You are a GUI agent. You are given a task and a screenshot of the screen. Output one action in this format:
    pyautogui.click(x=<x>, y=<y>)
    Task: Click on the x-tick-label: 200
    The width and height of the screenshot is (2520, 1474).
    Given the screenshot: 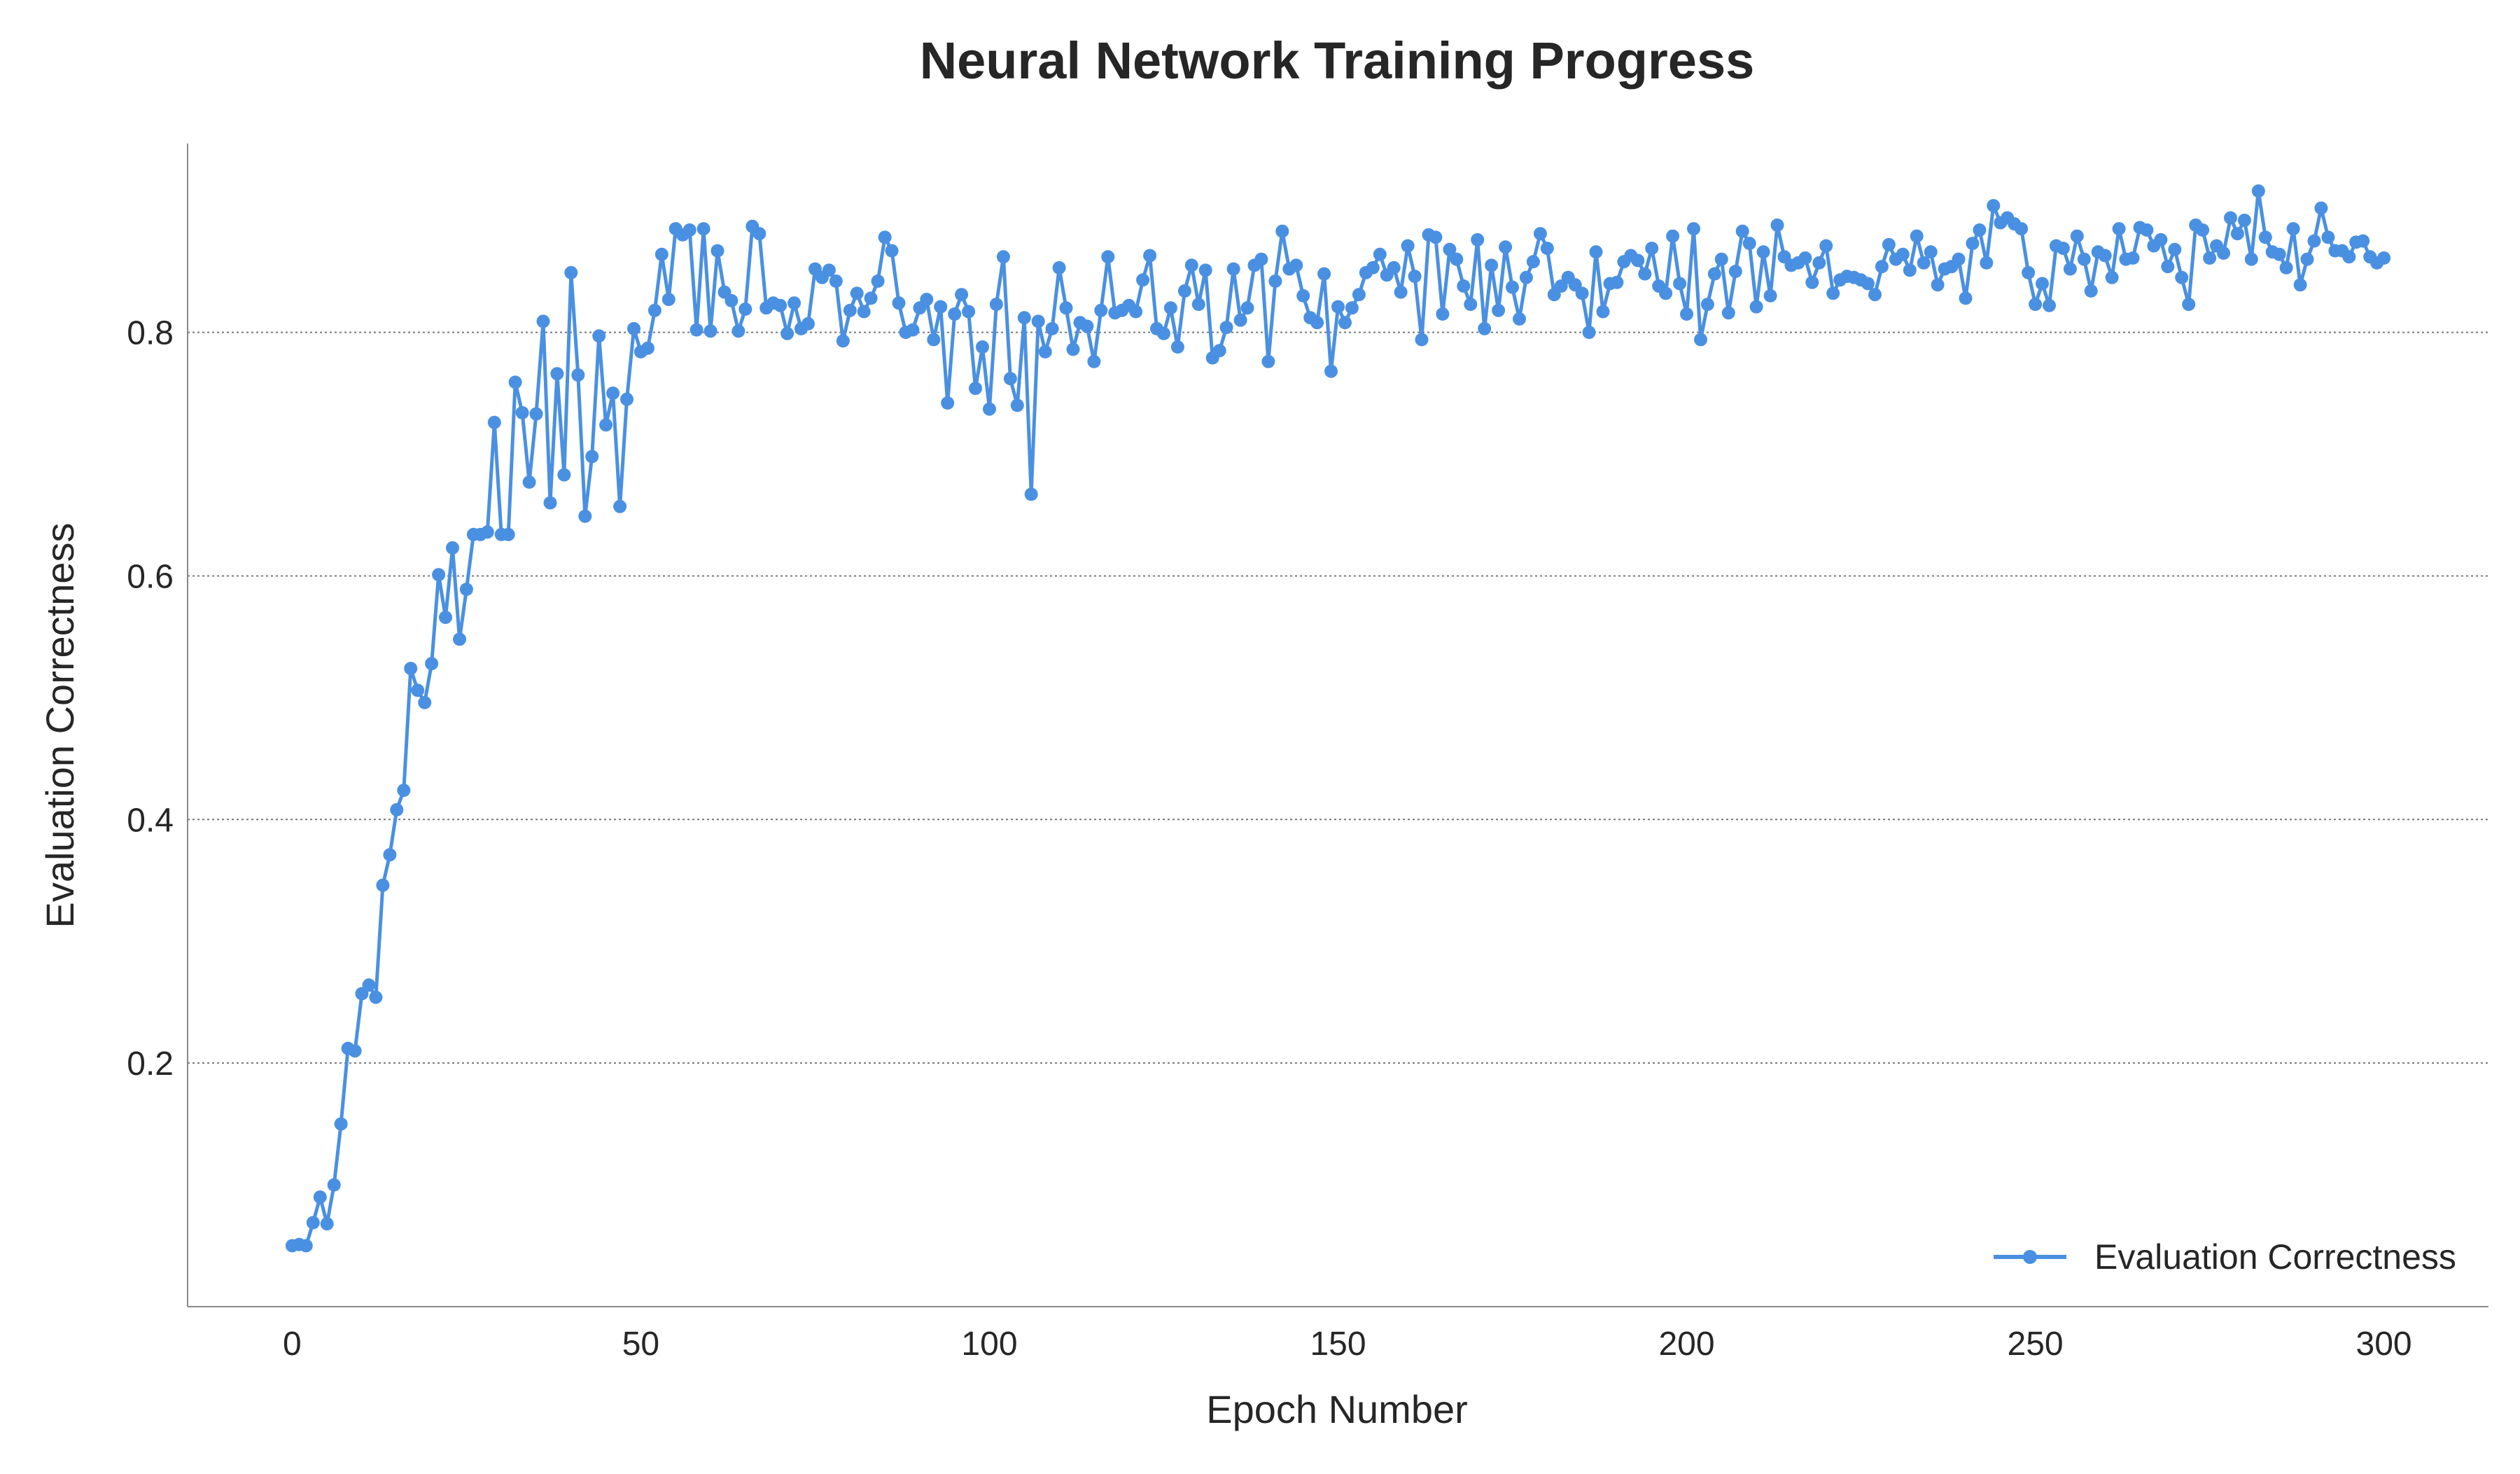 What is the action you would take?
    pyautogui.click(x=1686, y=1344)
    